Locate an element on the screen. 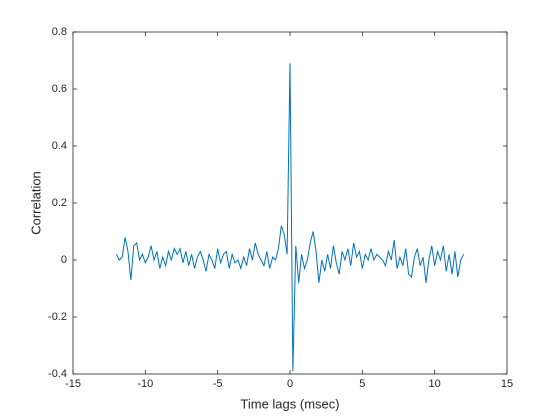  y-tick-label: -0.2 is located at coordinates (57, 317).